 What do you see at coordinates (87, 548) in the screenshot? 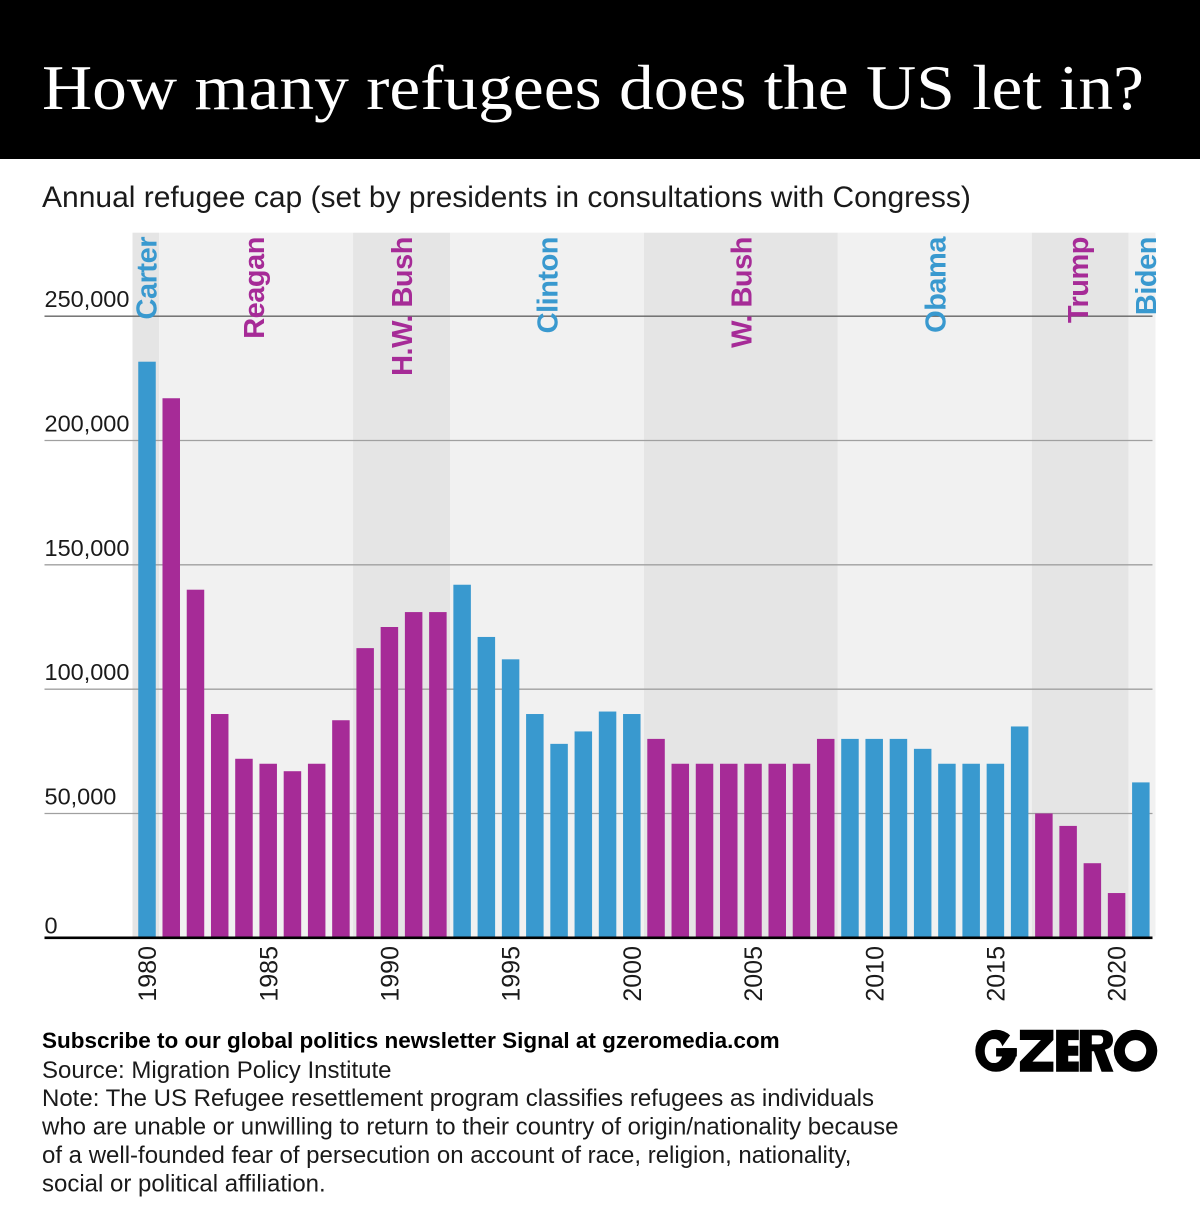
I see `svg-text: 150,000` at bounding box center [87, 548].